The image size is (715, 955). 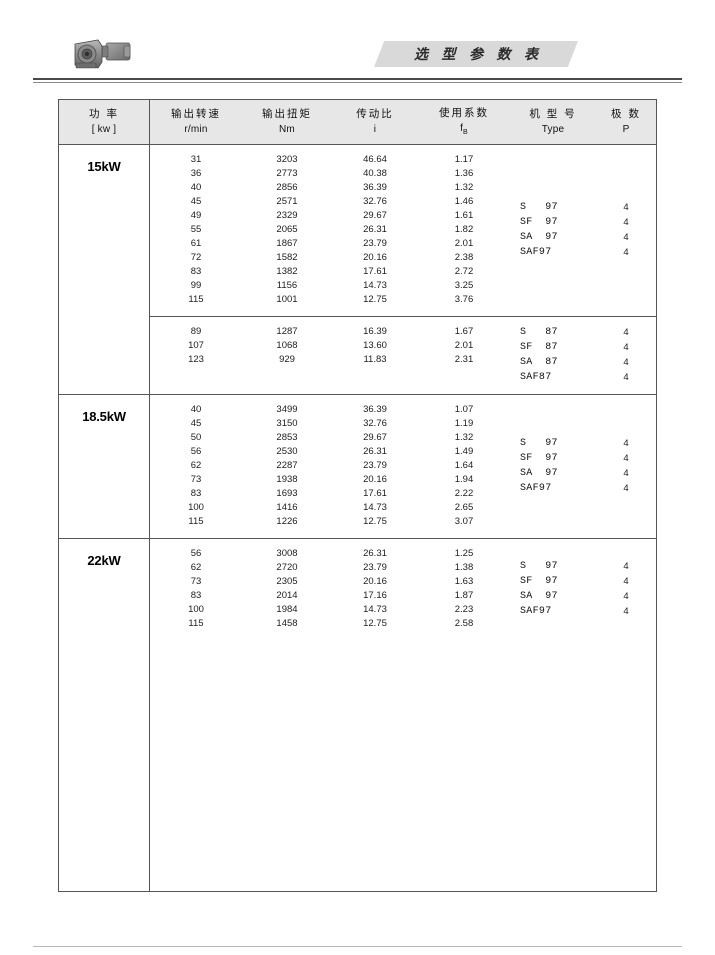 What do you see at coordinates (196, 257) in the screenshot?
I see `speed-value: 72` at bounding box center [196, 257].